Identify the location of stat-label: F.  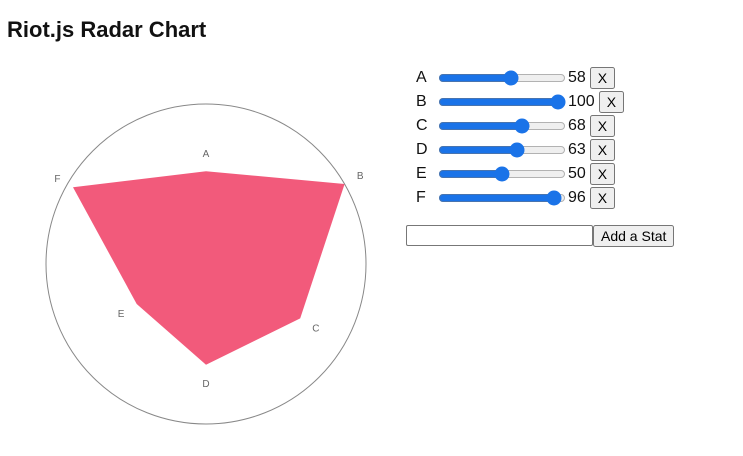
(421, 197).